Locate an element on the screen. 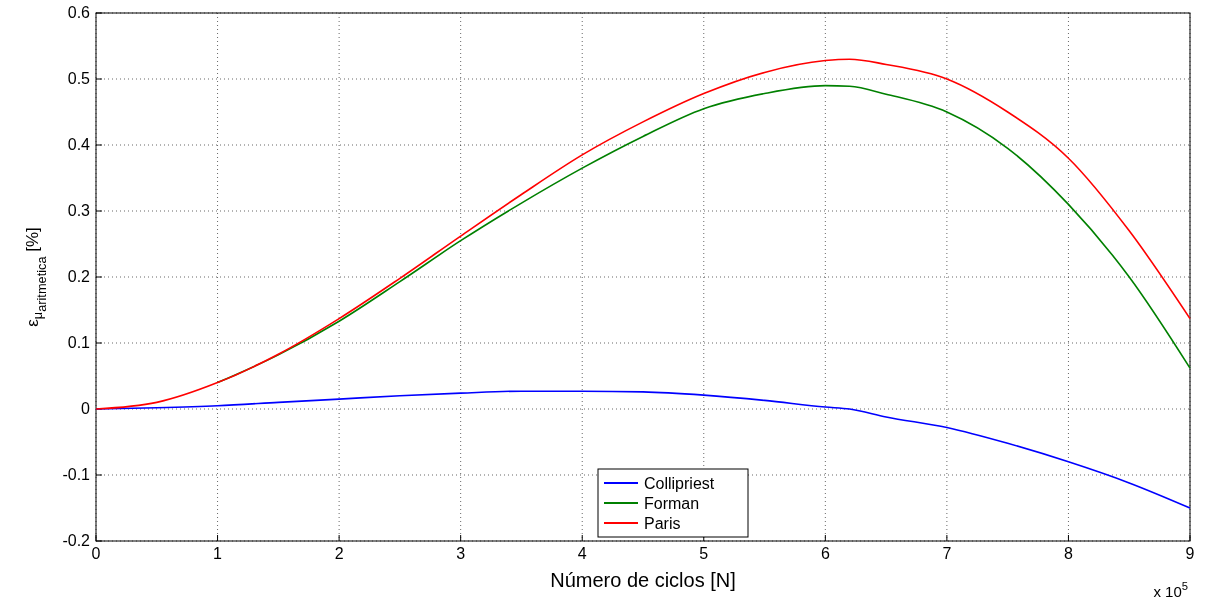 This screenshot has width=1205, height=601. y-tick-label: 0.6 is located at coordinates (79, 12).